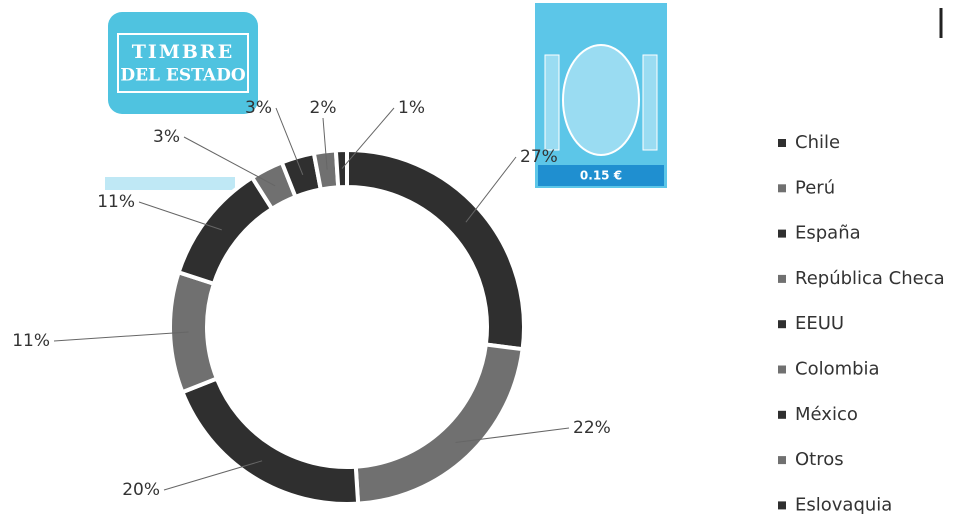 This screenshot has width=957, height=517. What do you see at coordinates (828, 233) in the screenshot?
I see `legend-label: España` at bounding box center [828, 233].